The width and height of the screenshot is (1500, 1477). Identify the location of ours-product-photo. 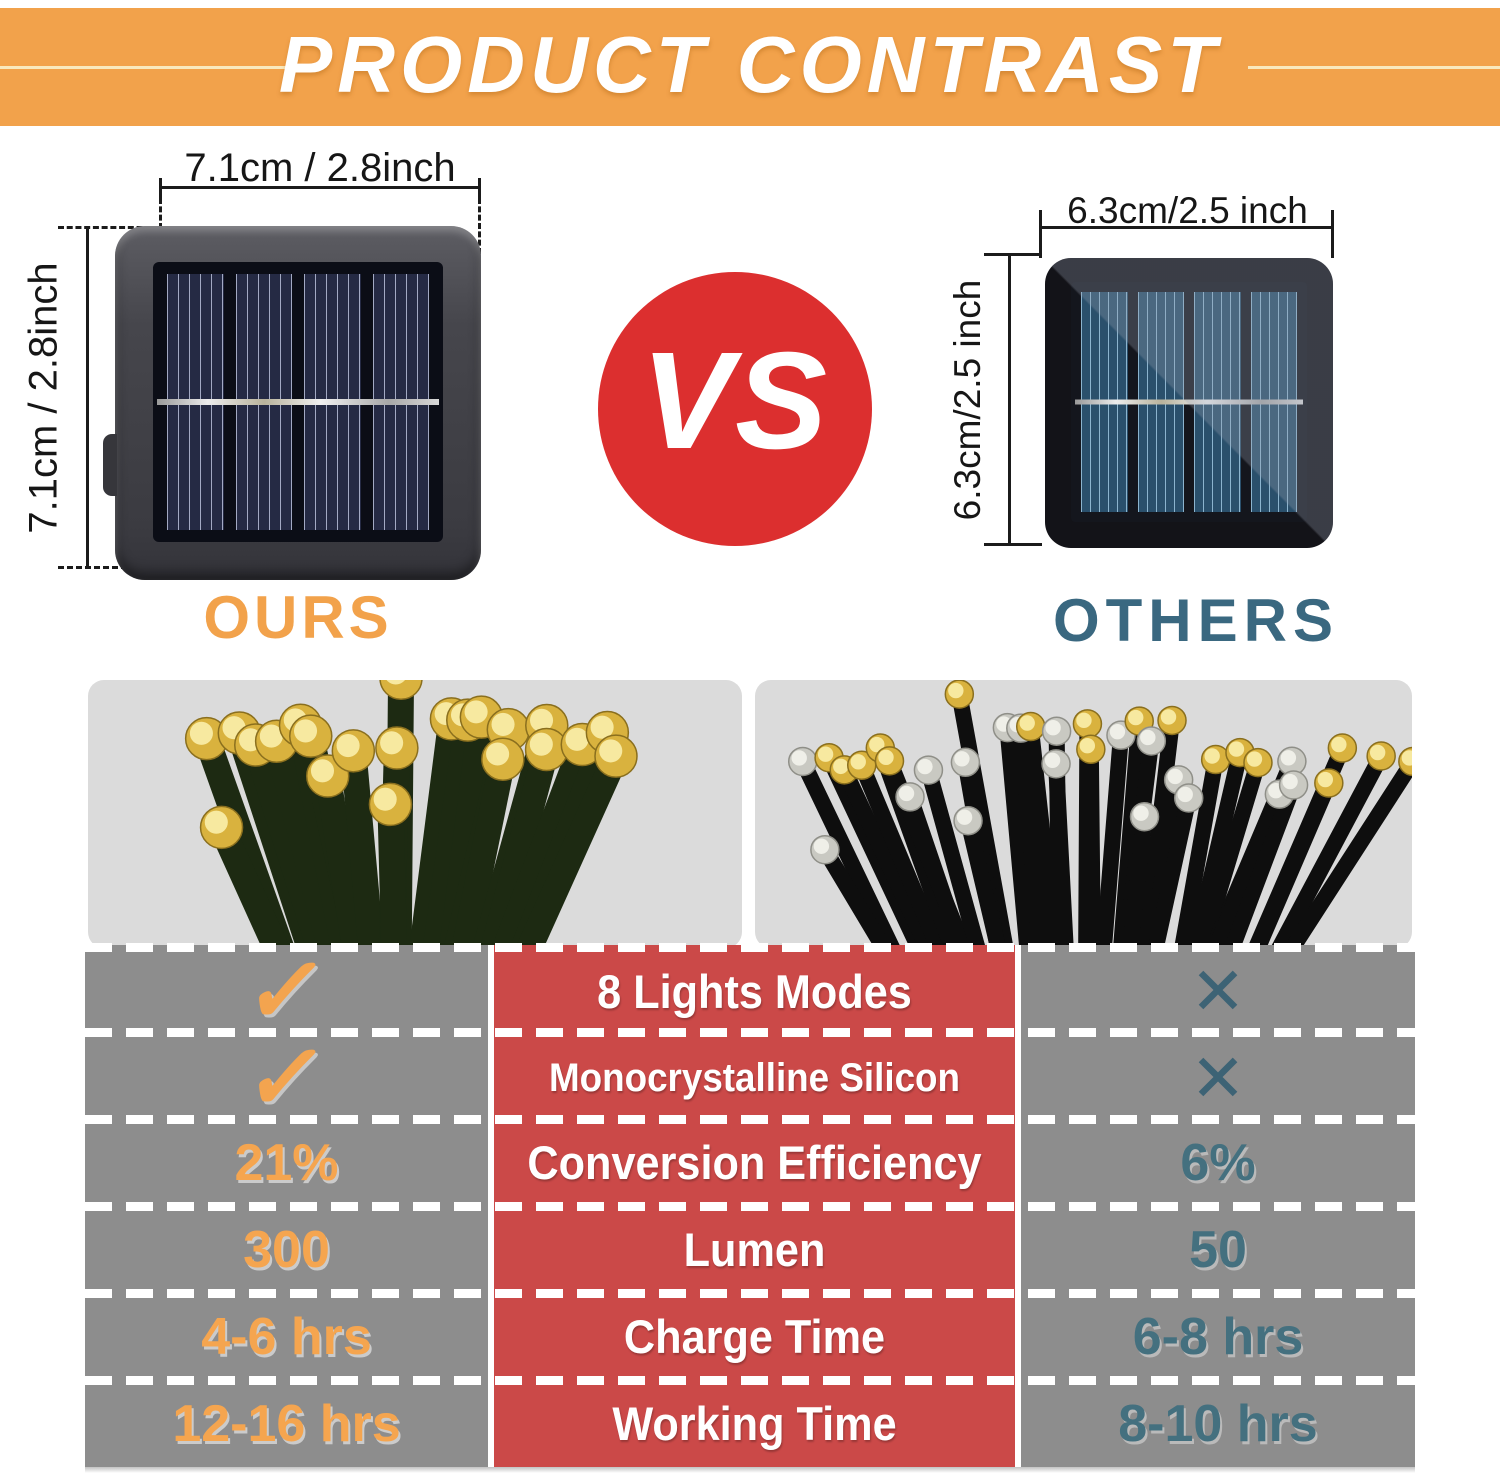
(415, 814).